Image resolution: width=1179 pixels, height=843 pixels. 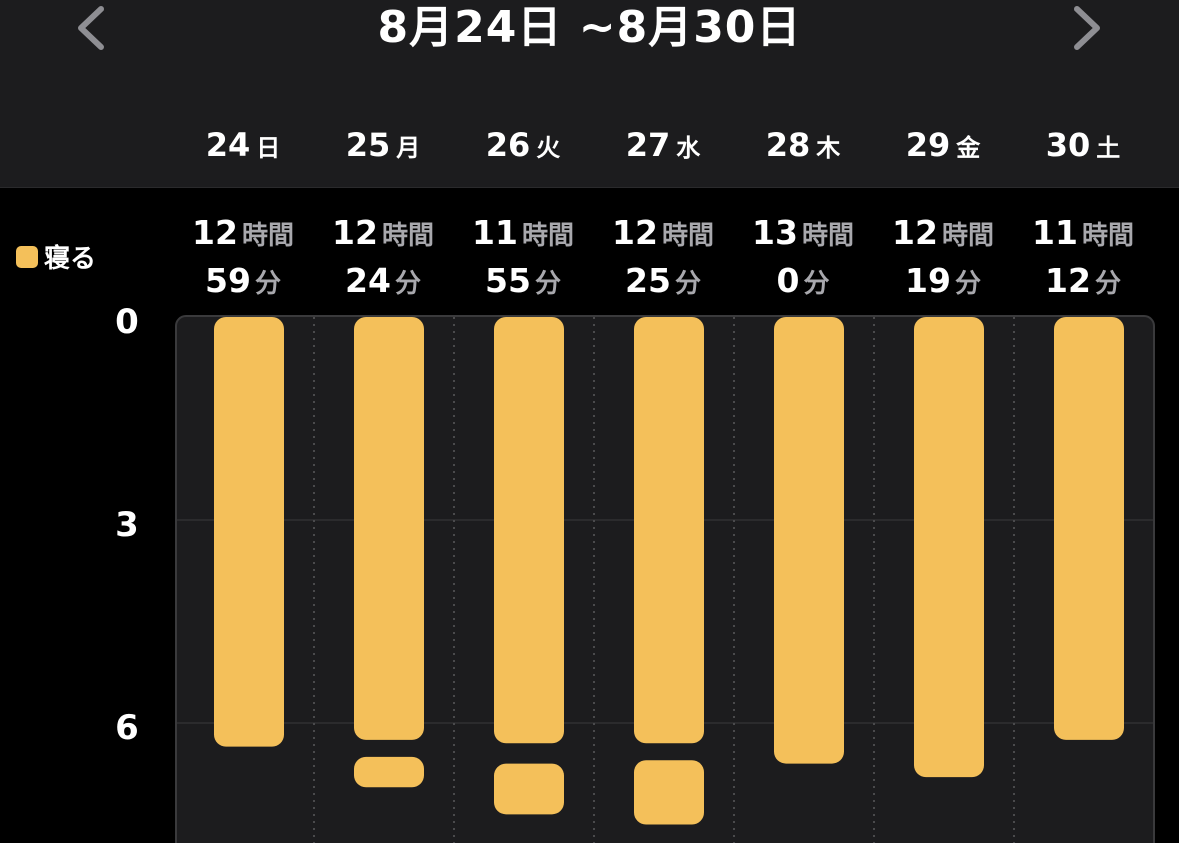 What do you see at coordinates (788, 280) in the screenshot?
I see `minutes-value: 0` at bounding box center [788, 280].